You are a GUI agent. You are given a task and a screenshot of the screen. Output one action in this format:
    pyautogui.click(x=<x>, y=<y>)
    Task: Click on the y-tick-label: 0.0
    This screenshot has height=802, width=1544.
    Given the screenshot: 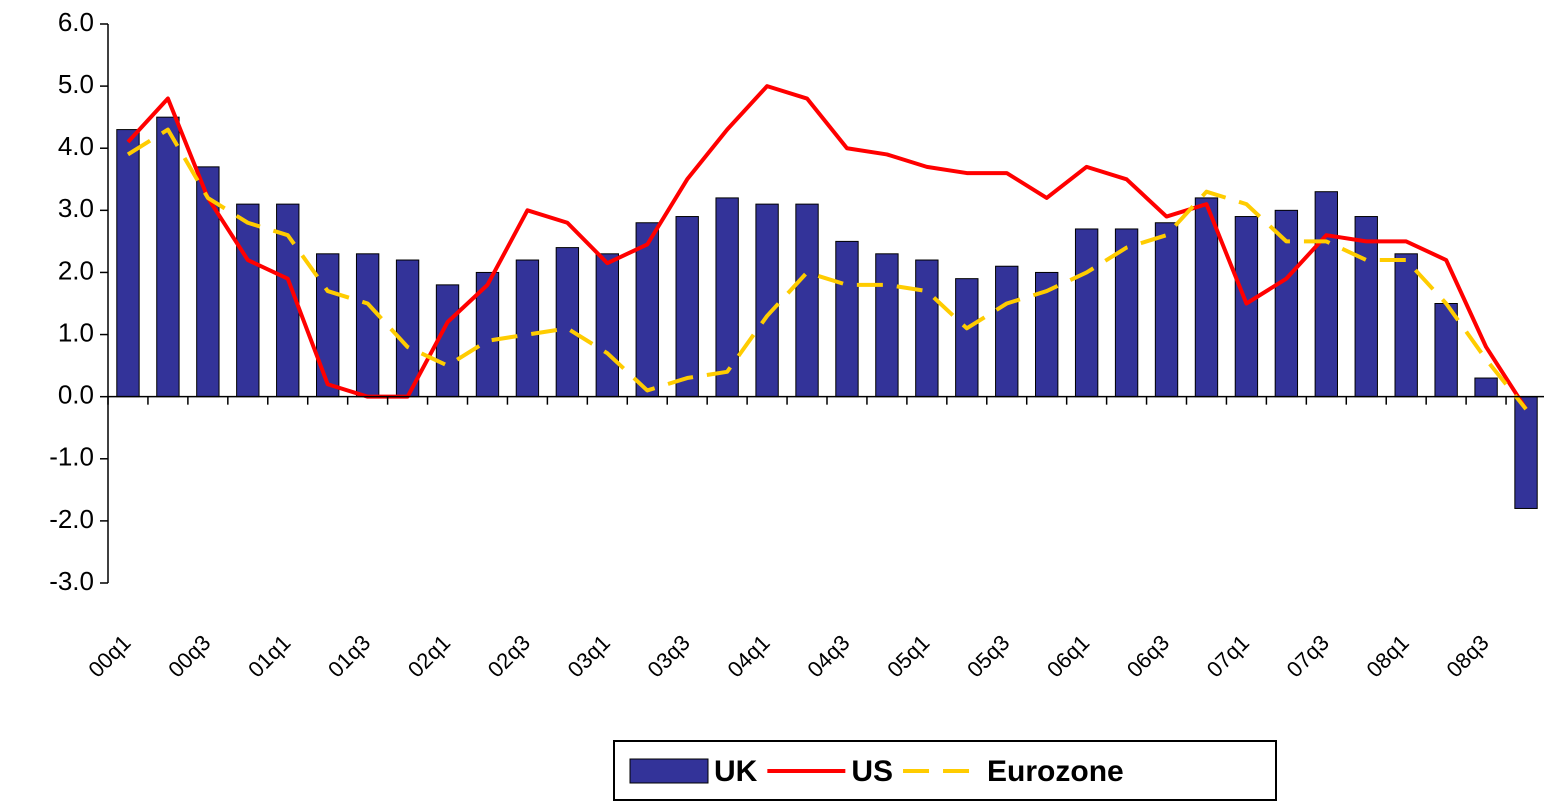 What is the action you would take?
    pyautogui.click(x=76, y=395)
    